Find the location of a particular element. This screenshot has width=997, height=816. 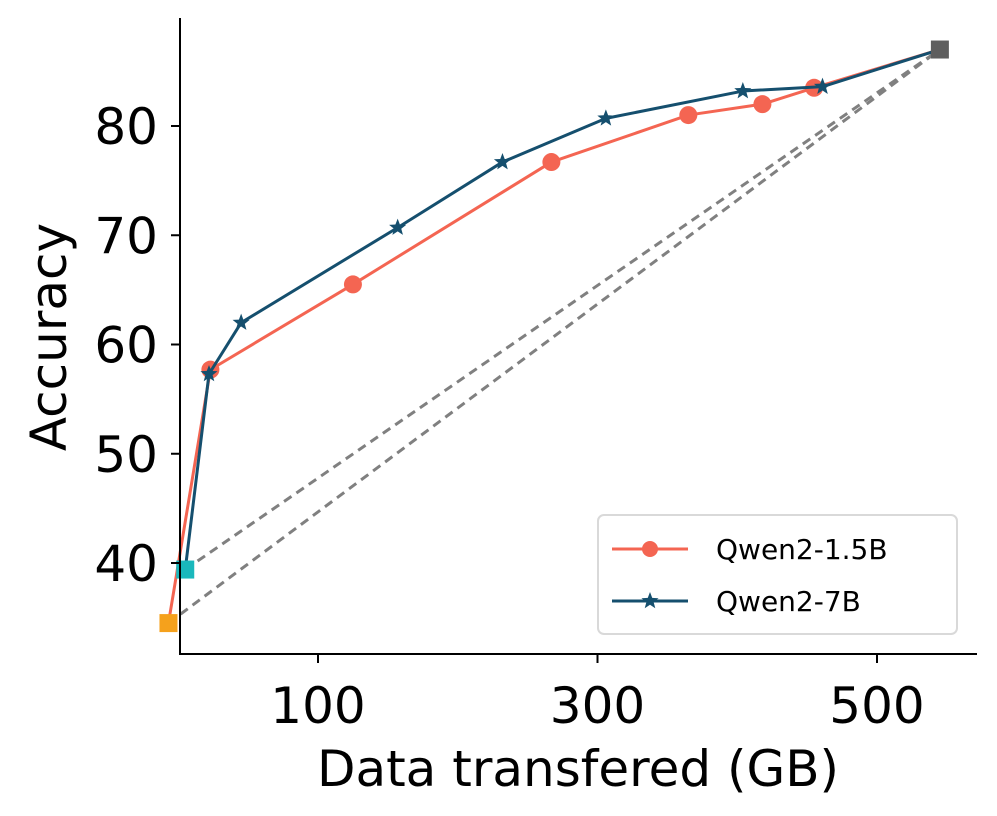

legend-label-qwen2-1.5b: Qwen2-1.5B is located at coordinates (802, 549).